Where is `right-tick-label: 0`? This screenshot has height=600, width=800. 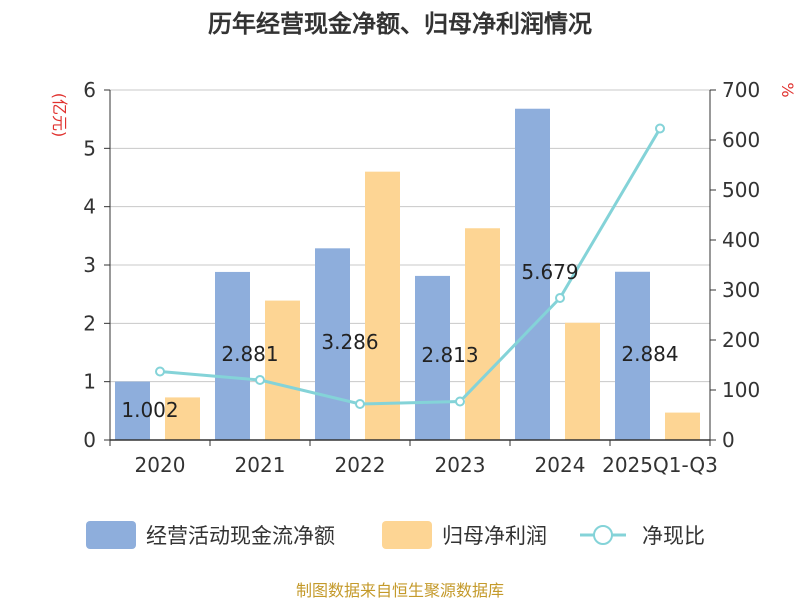
right-tick-label: 0 is located at coordinates (728, 440).